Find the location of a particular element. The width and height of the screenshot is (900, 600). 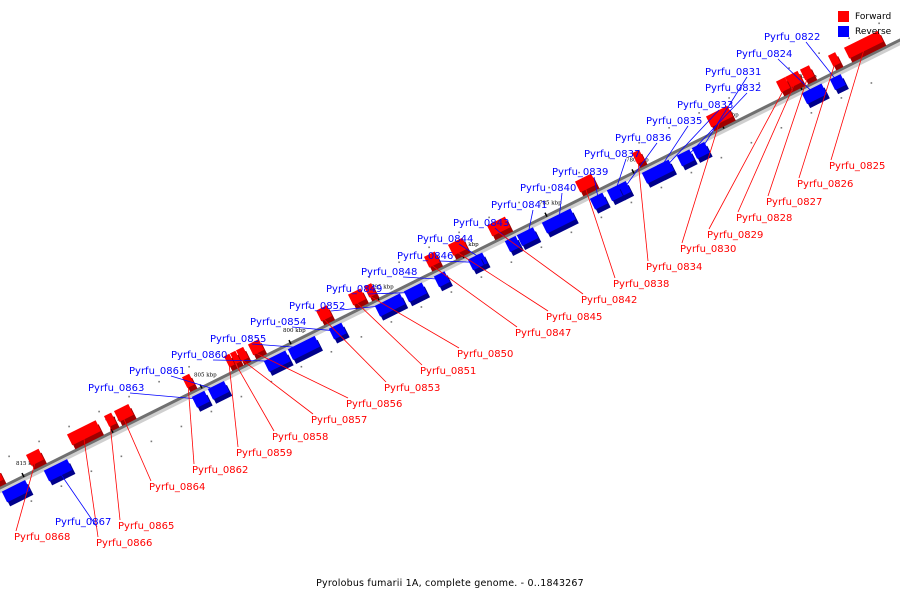

tick-label: 815 kbp is located at coordinates (27, 464).